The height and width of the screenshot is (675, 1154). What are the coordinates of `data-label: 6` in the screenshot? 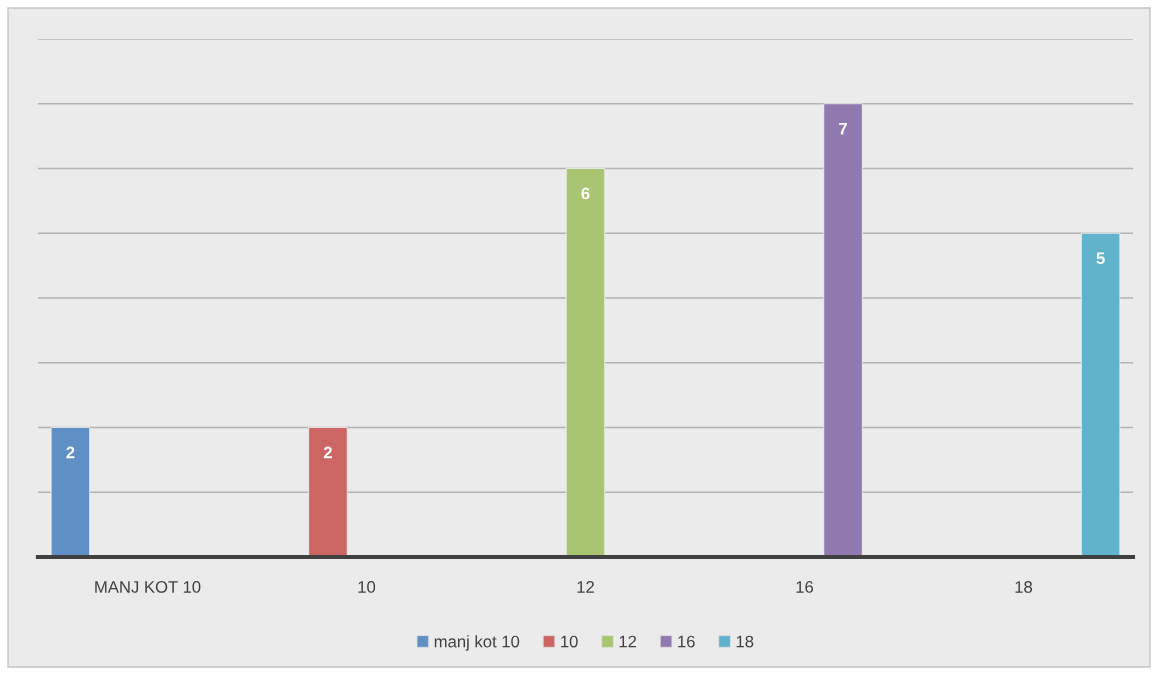 It's located at (585, 193).